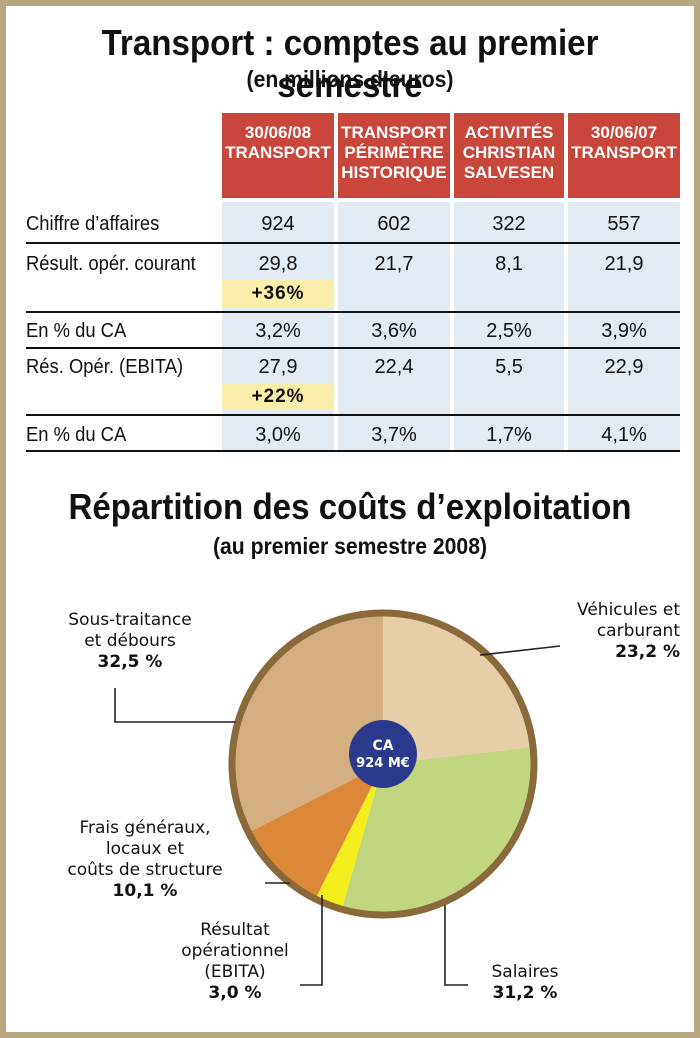 The height and width of the screenshot is (1038, 700). Describe the element at coordinates (145, 891) in the screenshot. I see `slice-percent: 10,1 %` at that location.